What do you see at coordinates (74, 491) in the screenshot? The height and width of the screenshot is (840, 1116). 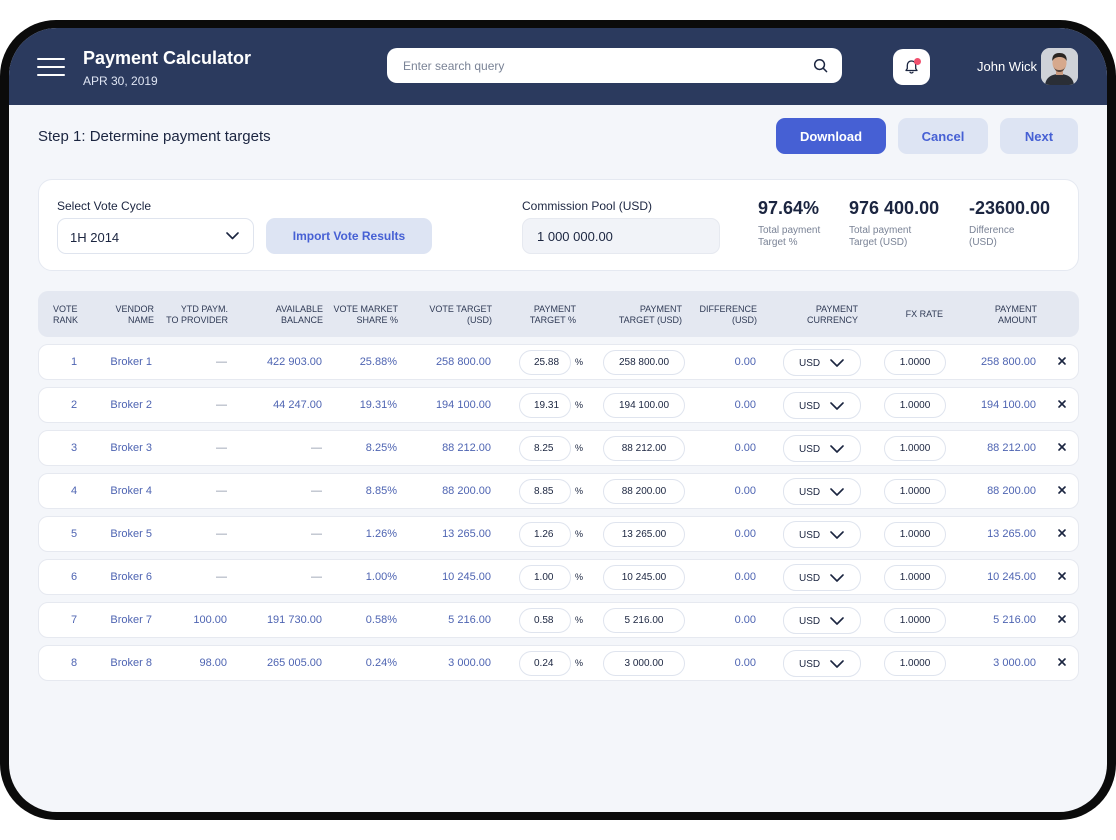 I see `cell-rank: 4` at bounding box center [74, 491].